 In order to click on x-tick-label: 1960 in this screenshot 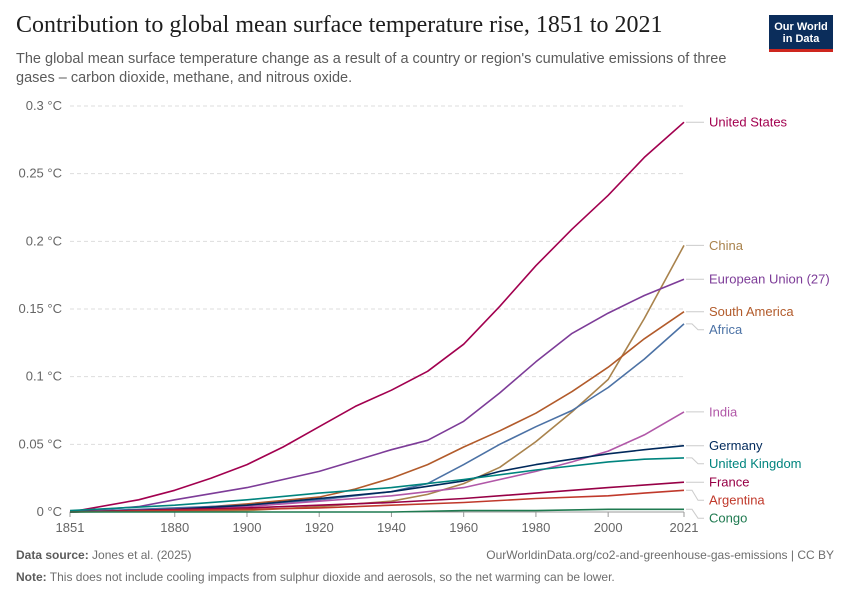, I will do `click(463, 527)`.